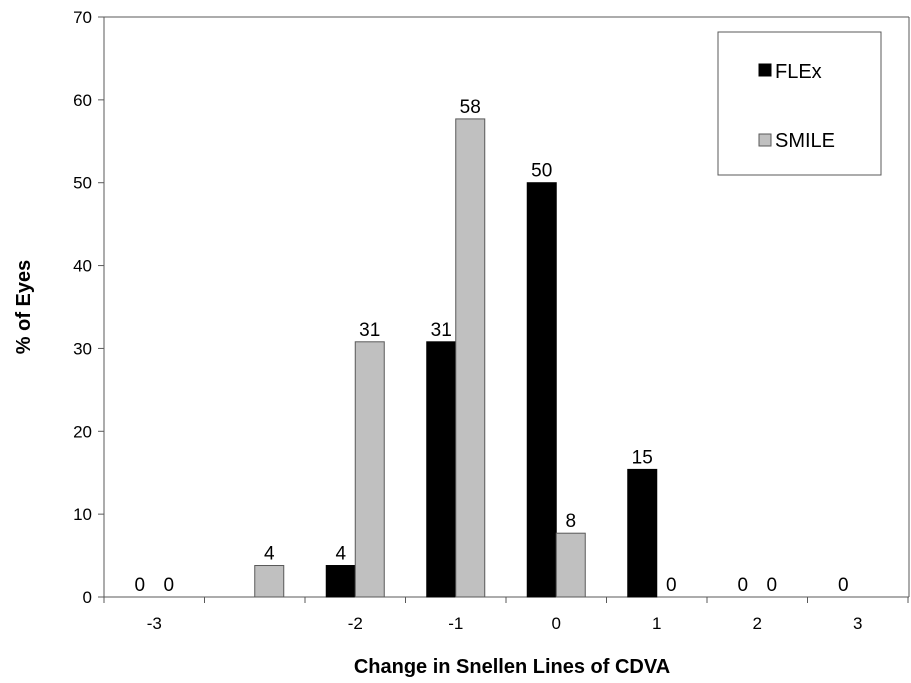 Image resolution: width=911 pixels, height=683 pixels. Describe the element at coordinates (765, 140) in the screenshot. I see `legend-swatch-smile` at that location.